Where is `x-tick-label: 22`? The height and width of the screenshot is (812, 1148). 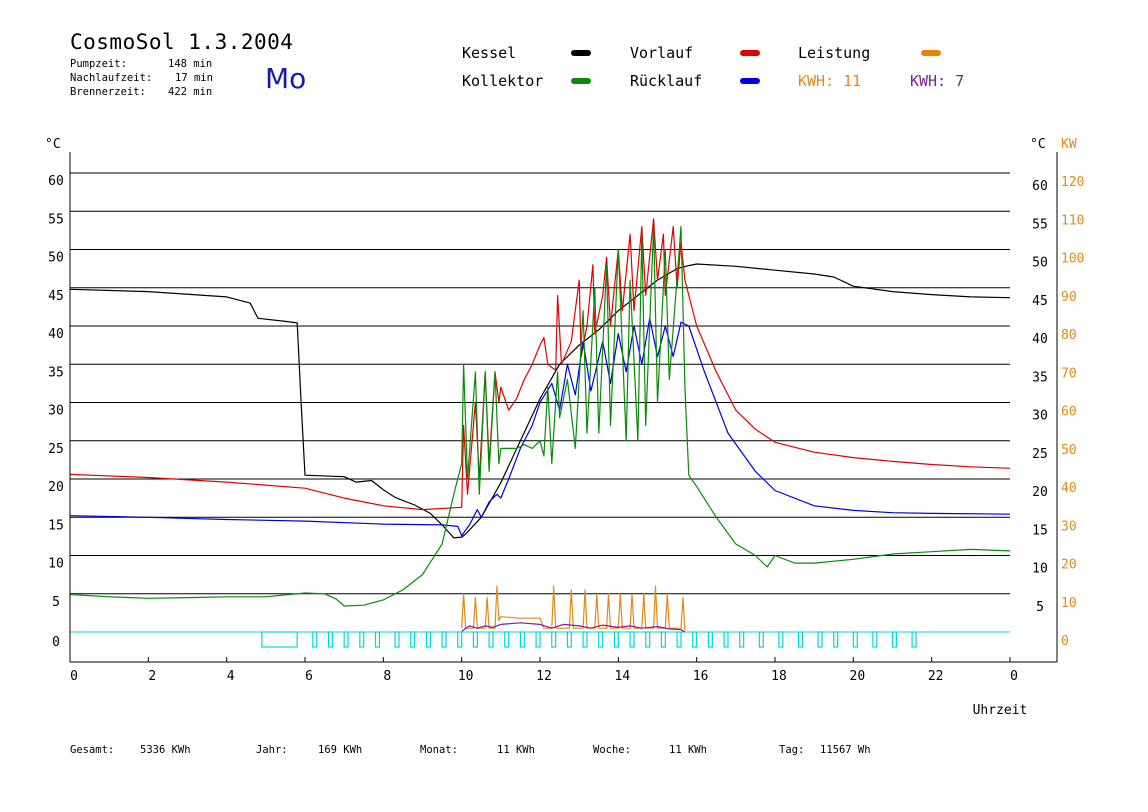 x-tick-label: 22 is located at coordinates (936, 676).